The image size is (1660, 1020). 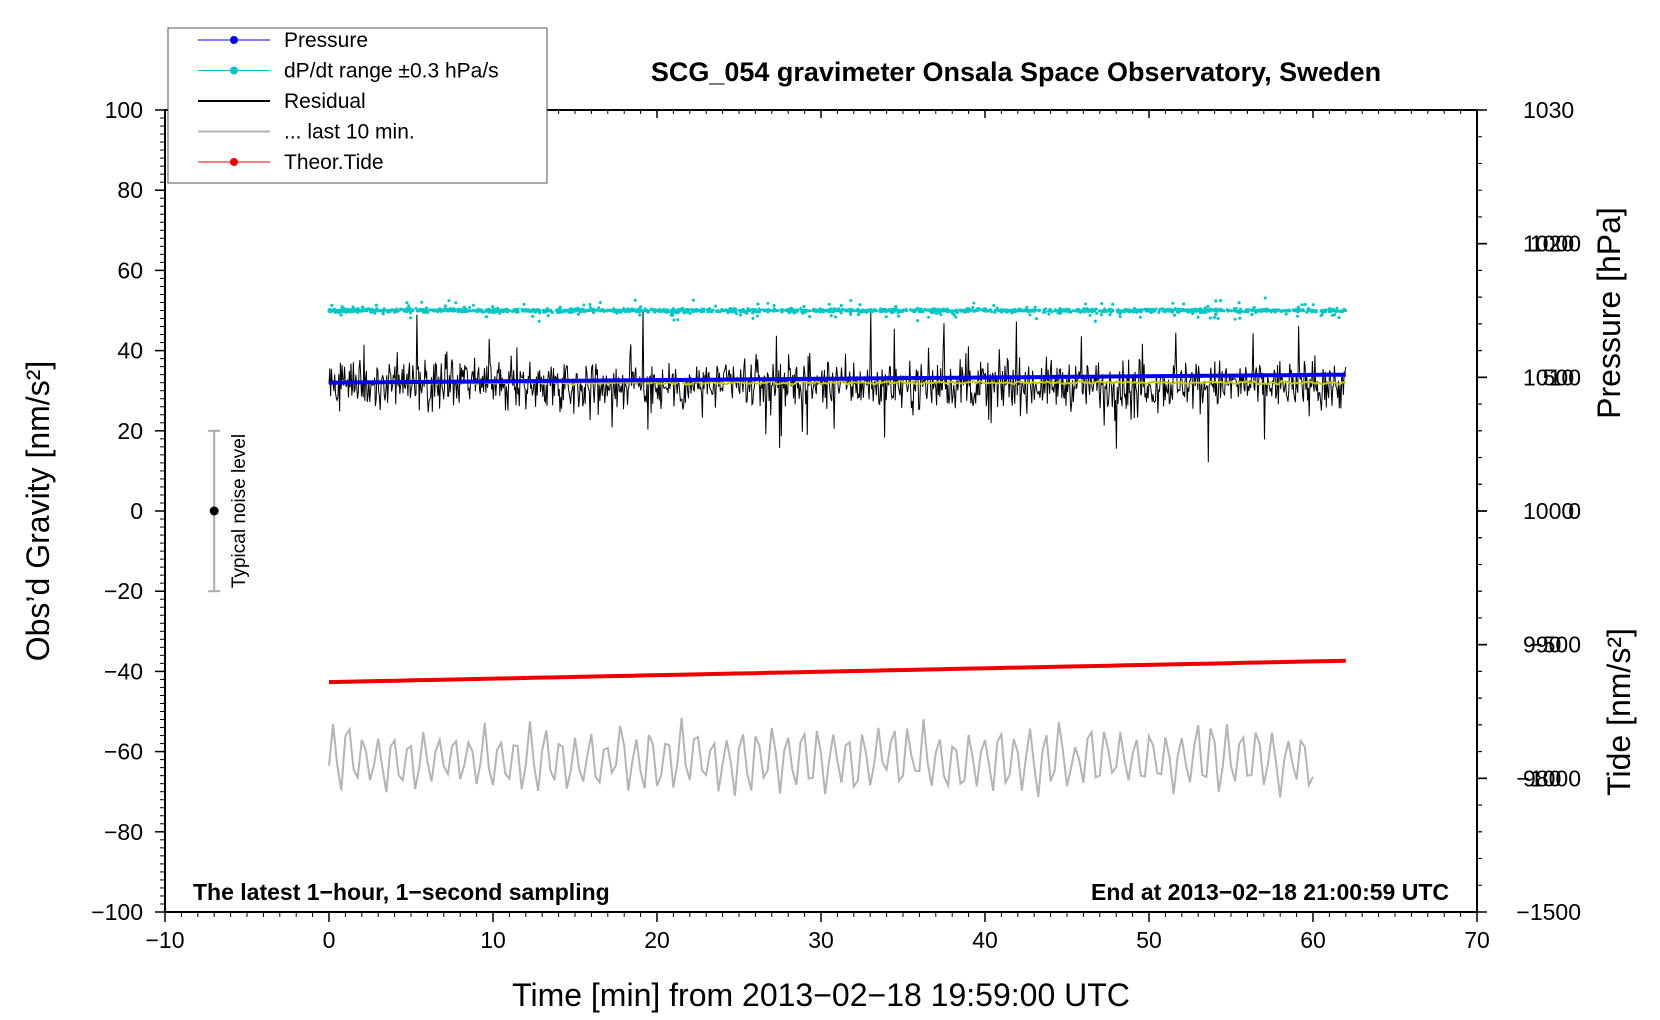 I want to click on tide-tick-label: 500, so click(x=1562, y=377).